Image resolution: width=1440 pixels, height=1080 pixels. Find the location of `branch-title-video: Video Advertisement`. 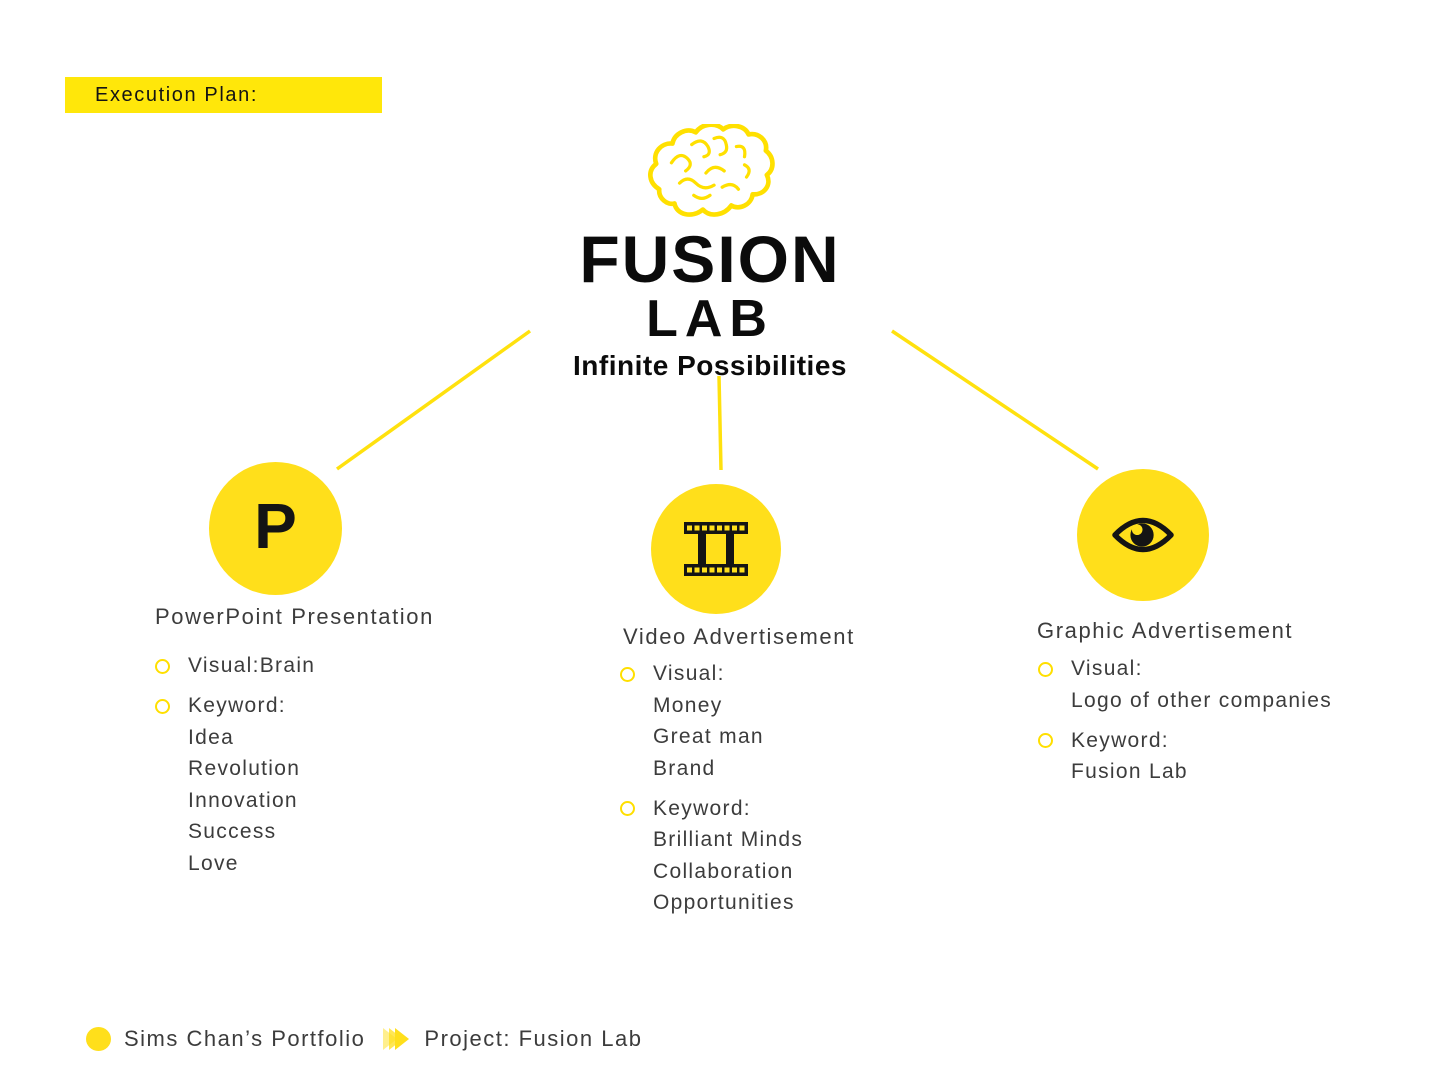

branch-title-video: Video Advertisement is located at coordinates (739, 636).